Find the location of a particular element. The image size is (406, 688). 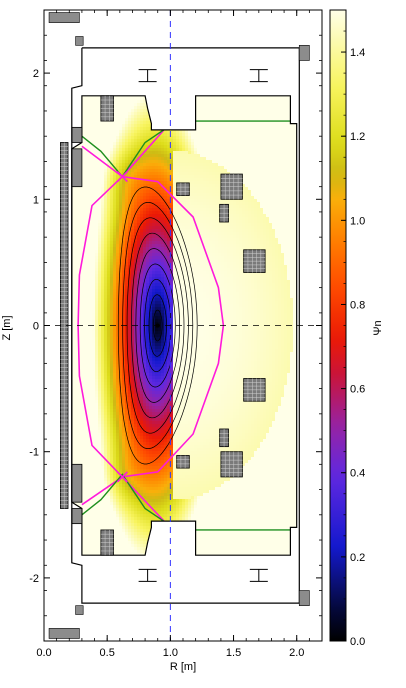

x-tick-label: 2.0 is located at coordinates (296, 653).